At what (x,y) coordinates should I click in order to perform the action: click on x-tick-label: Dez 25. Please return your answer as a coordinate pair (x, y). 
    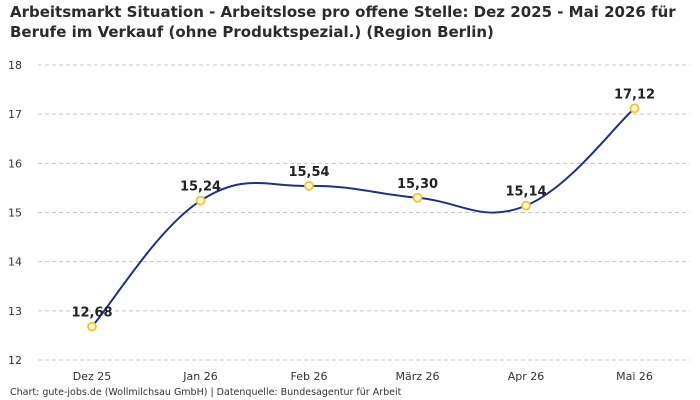
    Looking at the image, I should click on (92, 376).